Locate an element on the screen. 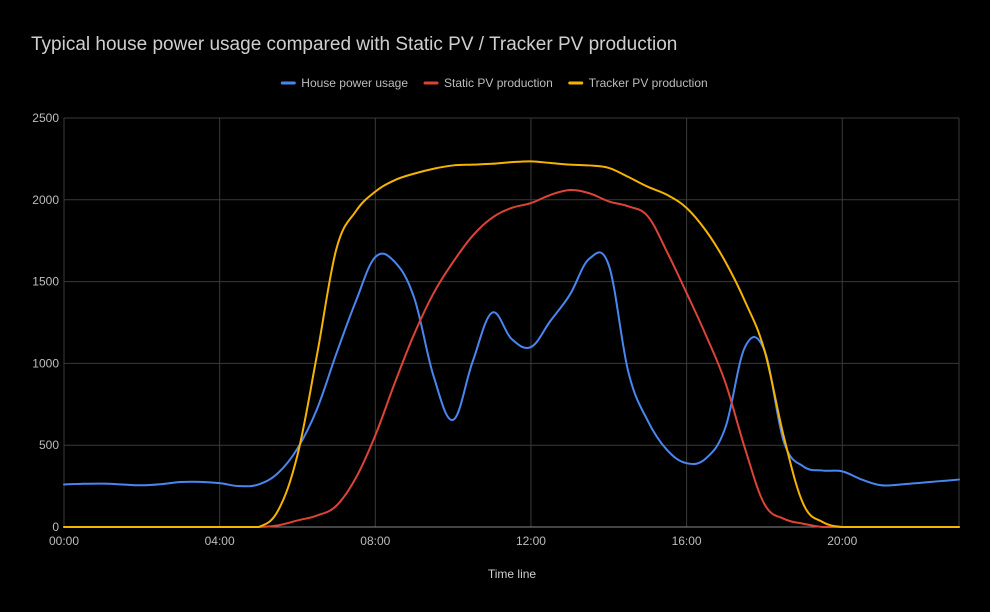  x-axis-title: Time line is located at coordinates (512, 574).